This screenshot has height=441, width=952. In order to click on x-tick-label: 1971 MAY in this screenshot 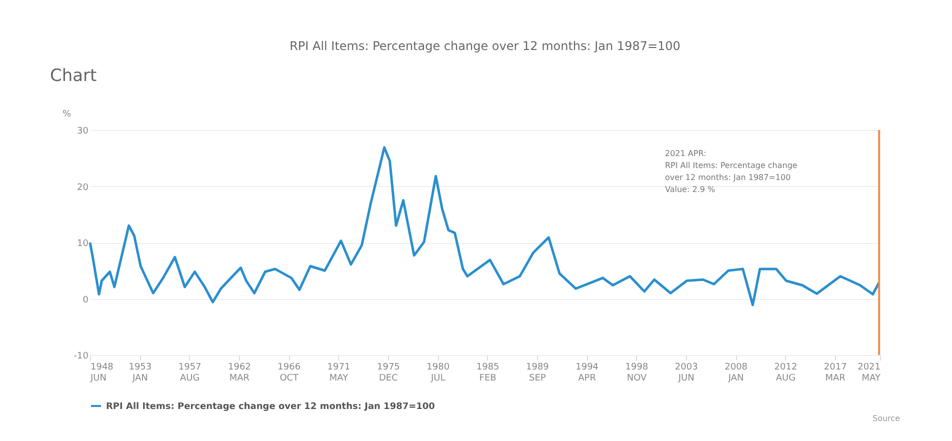, I will do `click(338, 373)`.